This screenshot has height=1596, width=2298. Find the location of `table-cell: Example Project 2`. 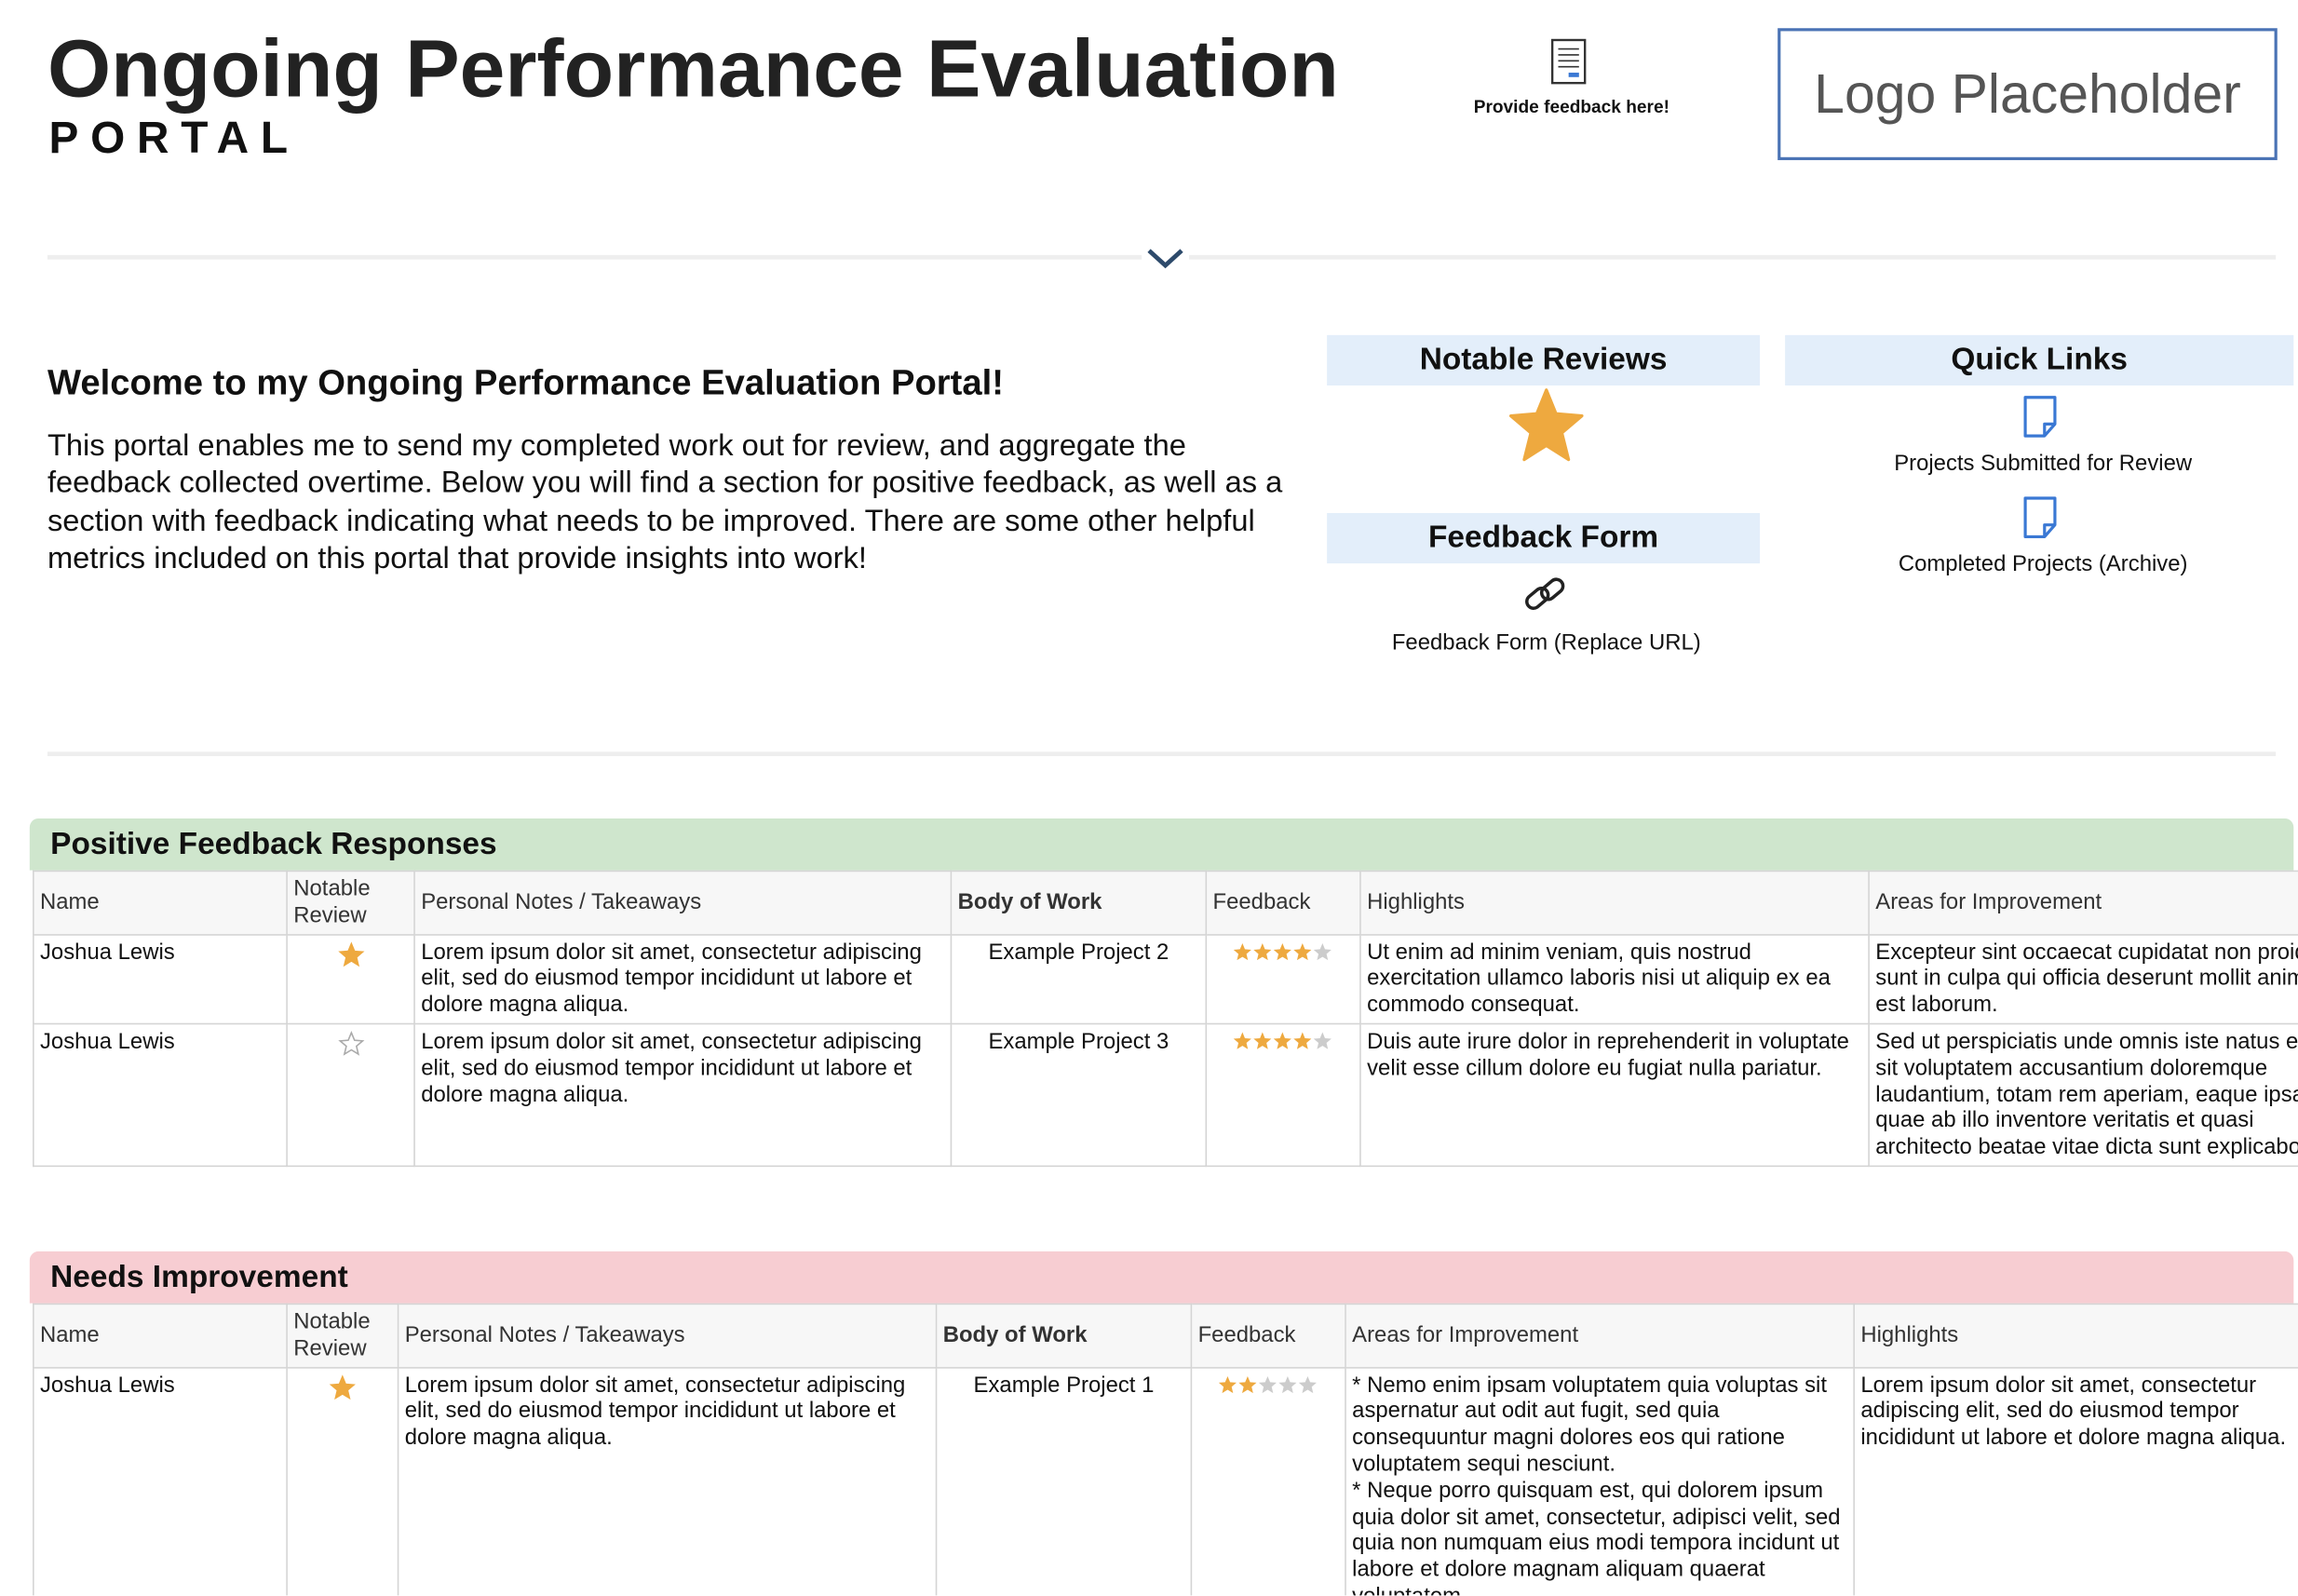

table-cell: Example Project 2 is located at coordinates (1079, 979).